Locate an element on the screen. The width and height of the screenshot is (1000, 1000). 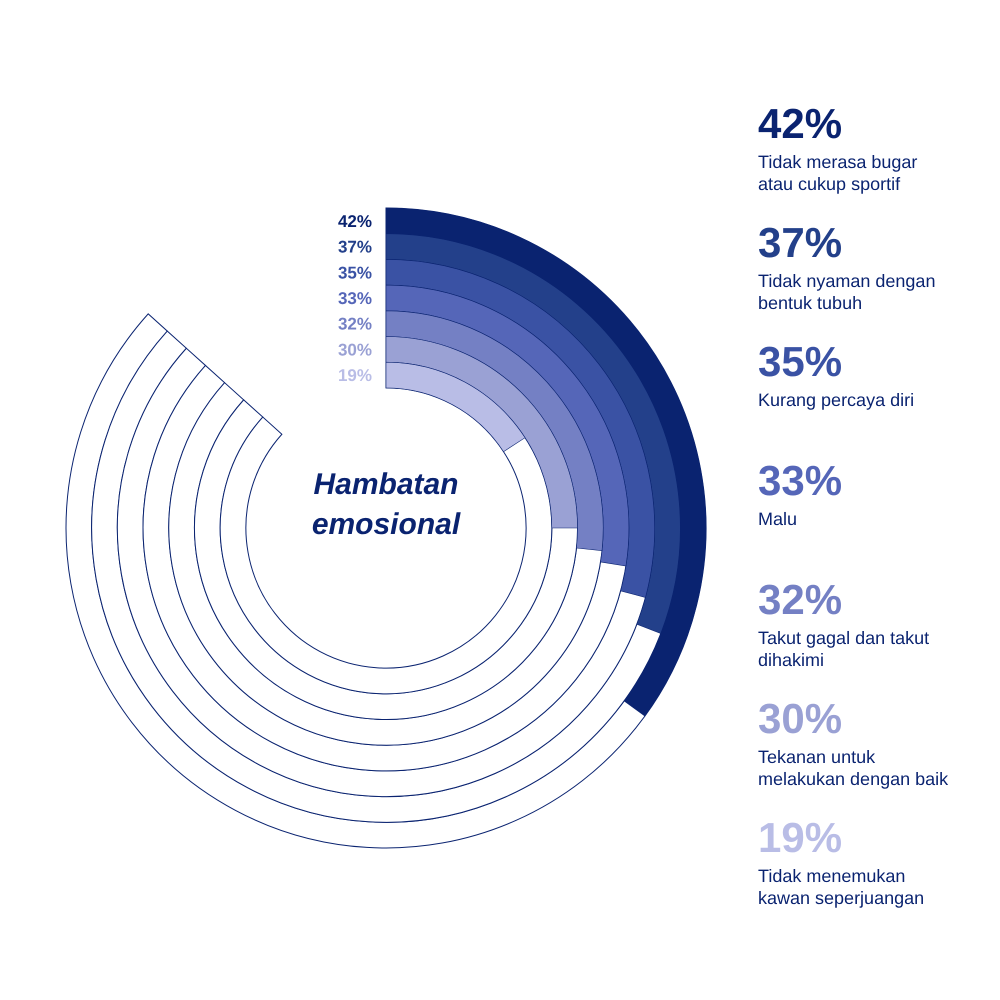
text: 37% is located at coordinates (355, 247).